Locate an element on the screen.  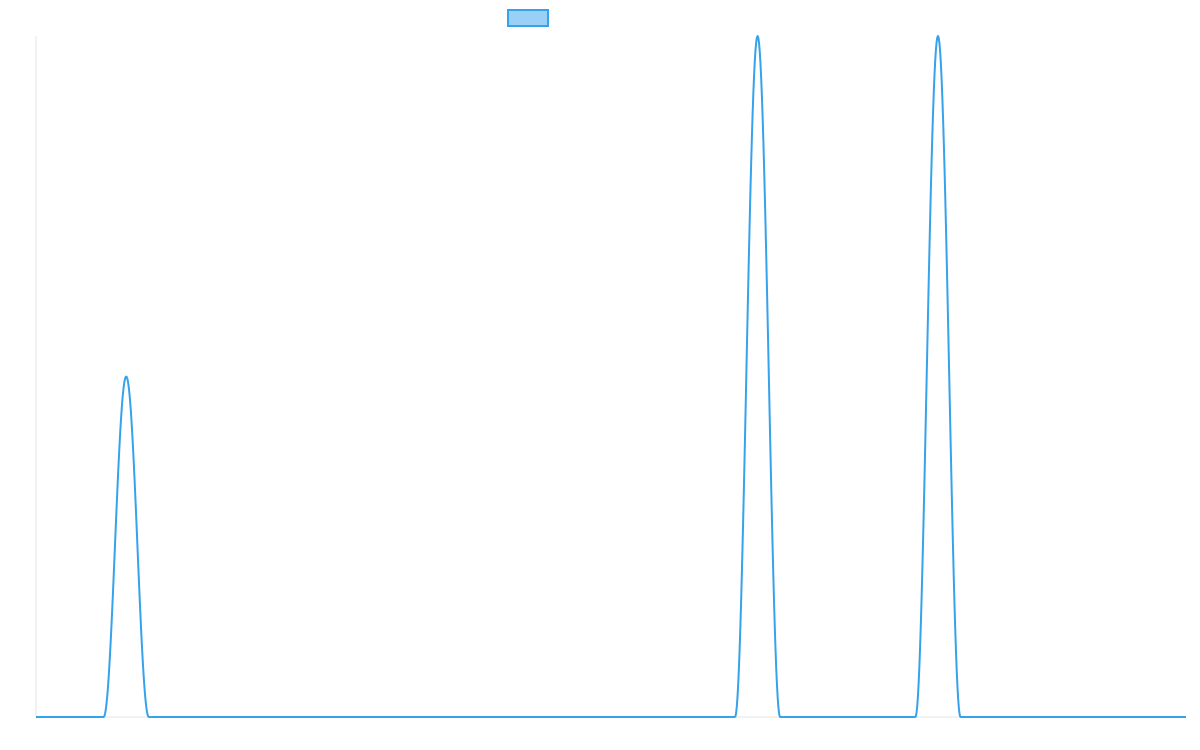
legend is located at coordinates (528, 18).